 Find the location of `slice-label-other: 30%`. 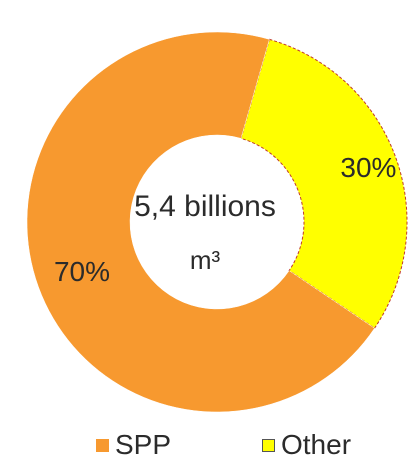

slice-label-other: 30% is located at coordinates (368, 167).